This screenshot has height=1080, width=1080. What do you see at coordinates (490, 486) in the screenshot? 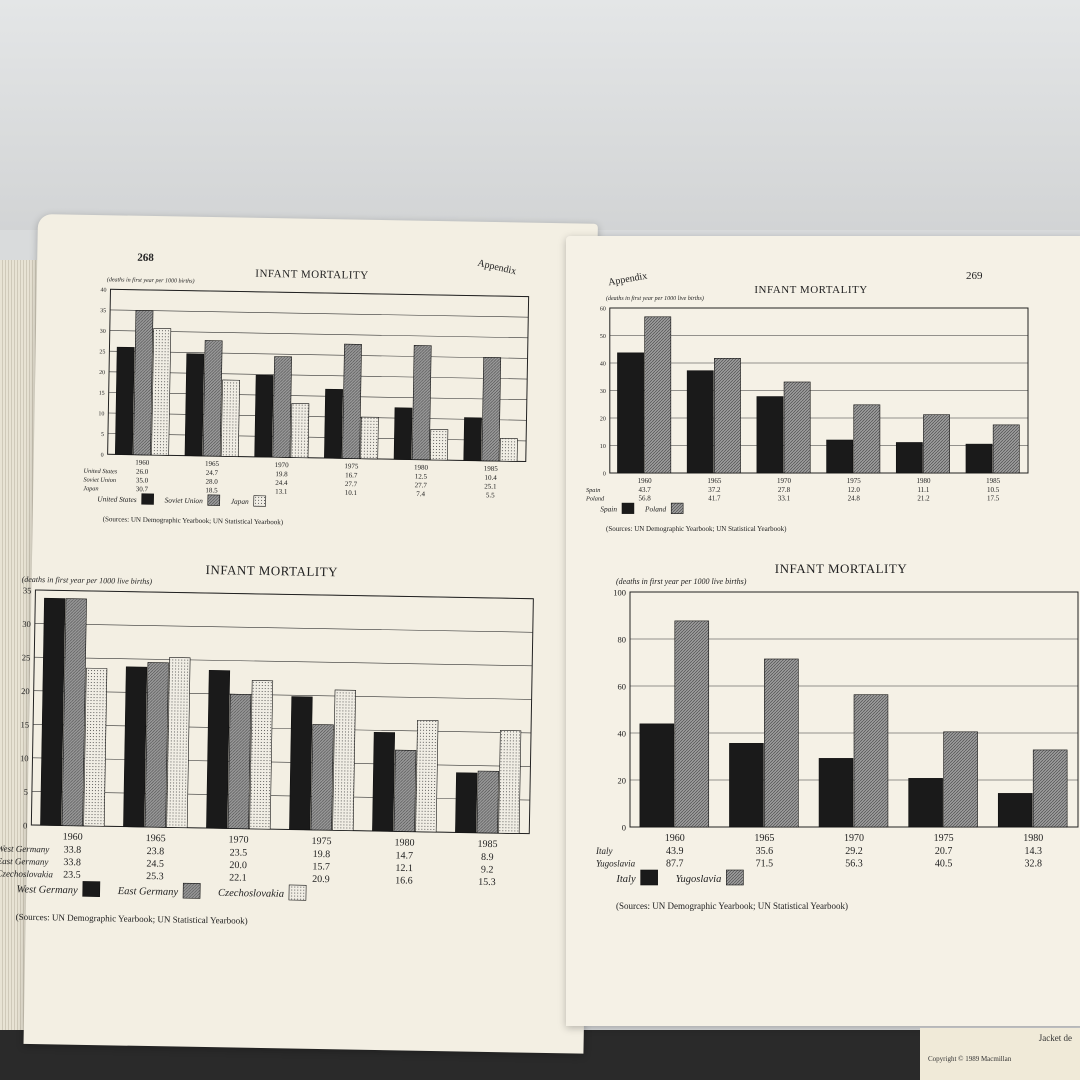
I see `table-value: 25.1` at bounding box center [490, 486].